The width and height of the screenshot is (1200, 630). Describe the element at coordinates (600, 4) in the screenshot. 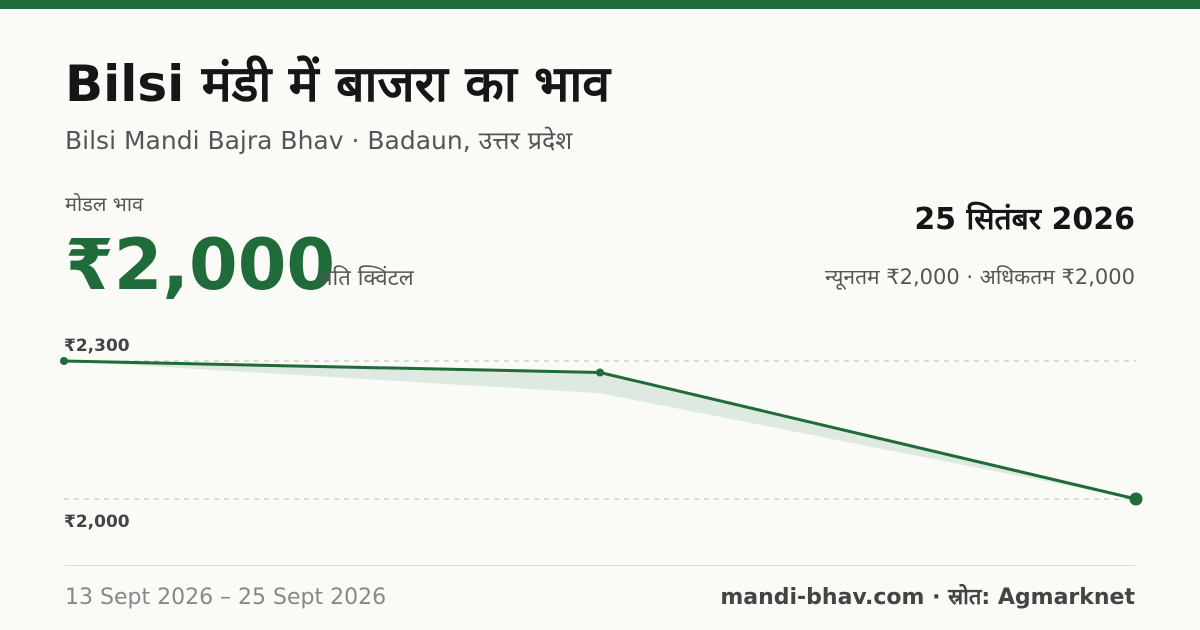

I see `top-accent-bar` at that location.